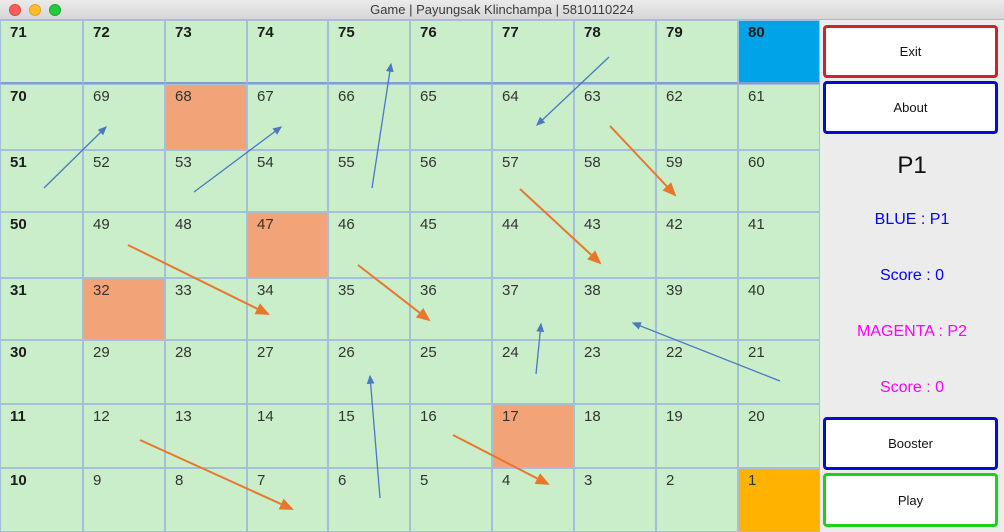 The height and width of the screenshot is (532, 1004). What do you see at coordinates (124, 181) in the screenshot?
I see `board-cell: 52` at bounding box center [124, 181].